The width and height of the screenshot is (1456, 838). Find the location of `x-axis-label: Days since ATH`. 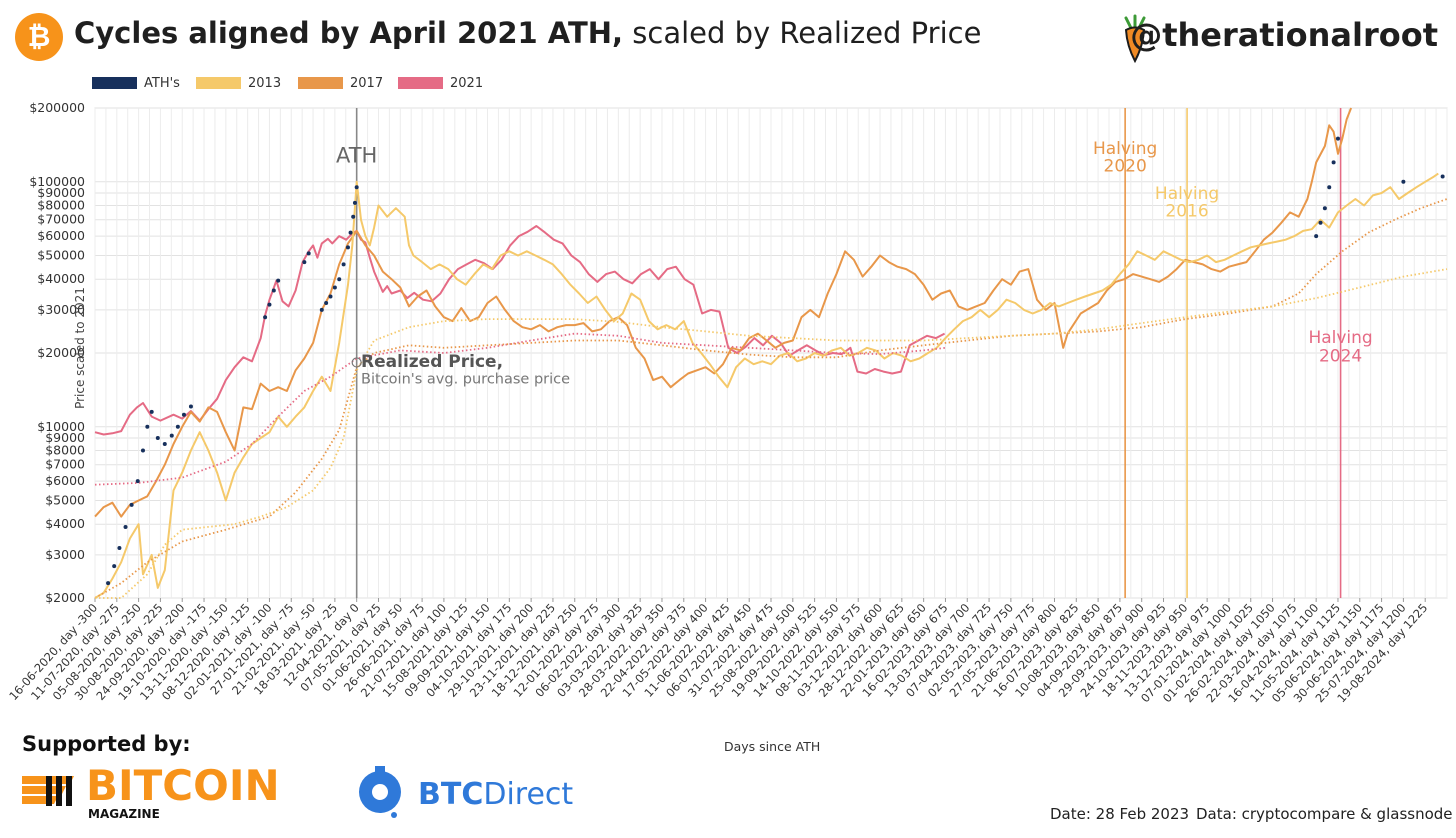

x-axis-label: Days since ATH is located at coordinates (772, 746).